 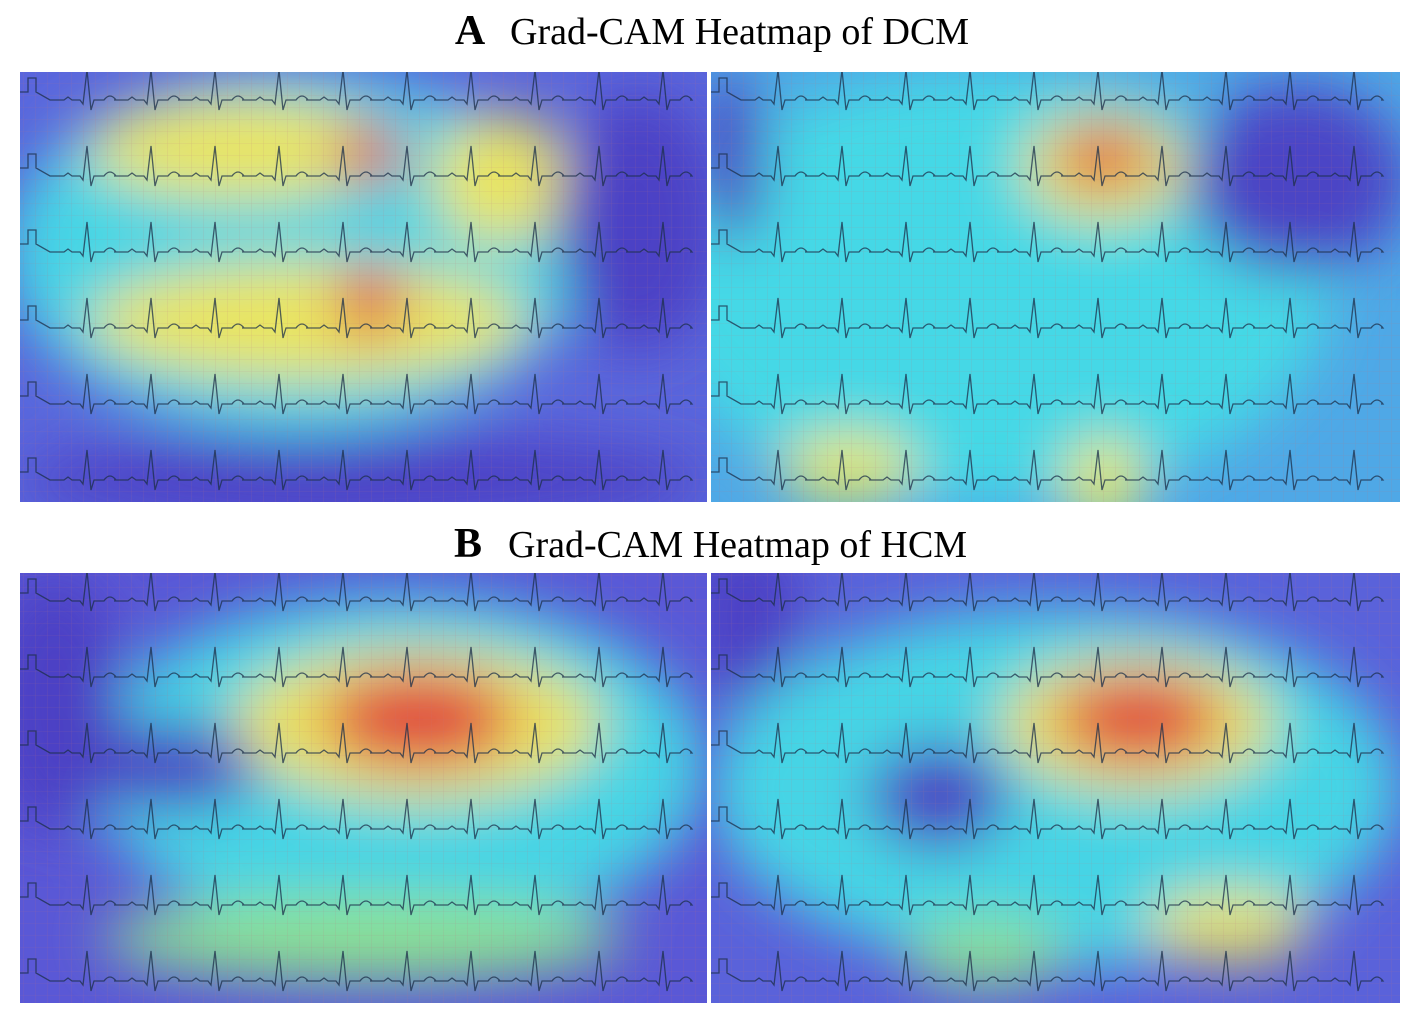 I want to click on section-letter: B, so click(x=468, y=544).